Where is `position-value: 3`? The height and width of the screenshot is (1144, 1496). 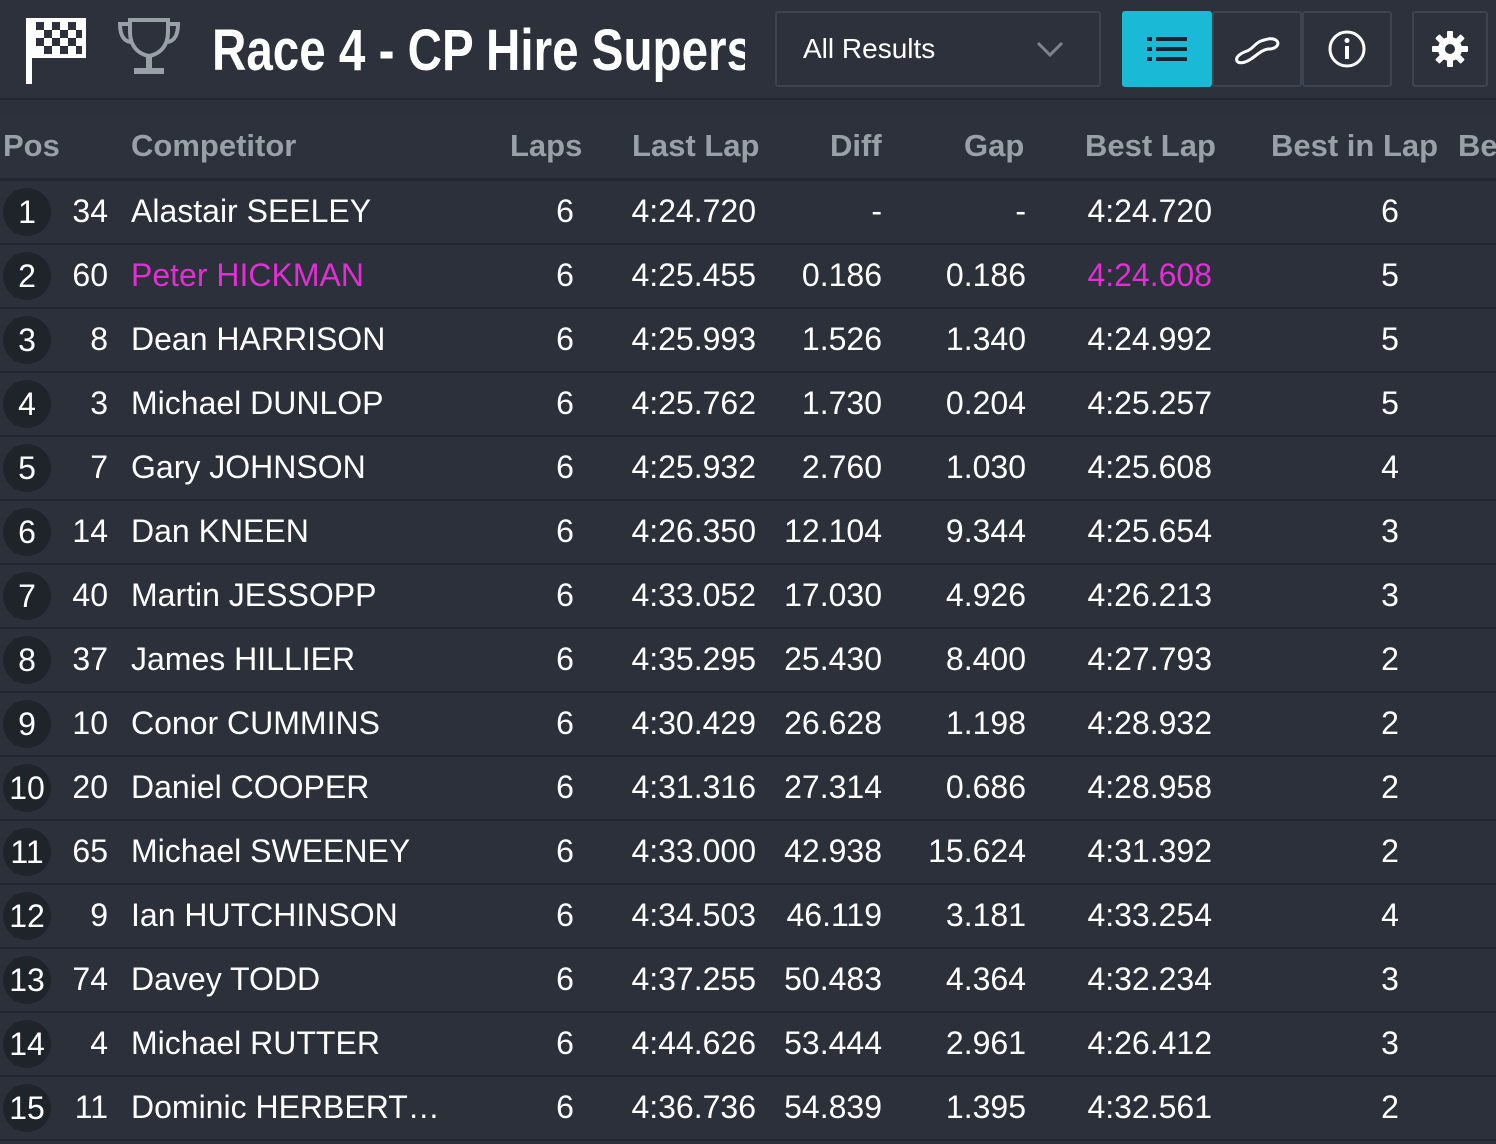 position-value: 3 is located at coordinates (27, 340).